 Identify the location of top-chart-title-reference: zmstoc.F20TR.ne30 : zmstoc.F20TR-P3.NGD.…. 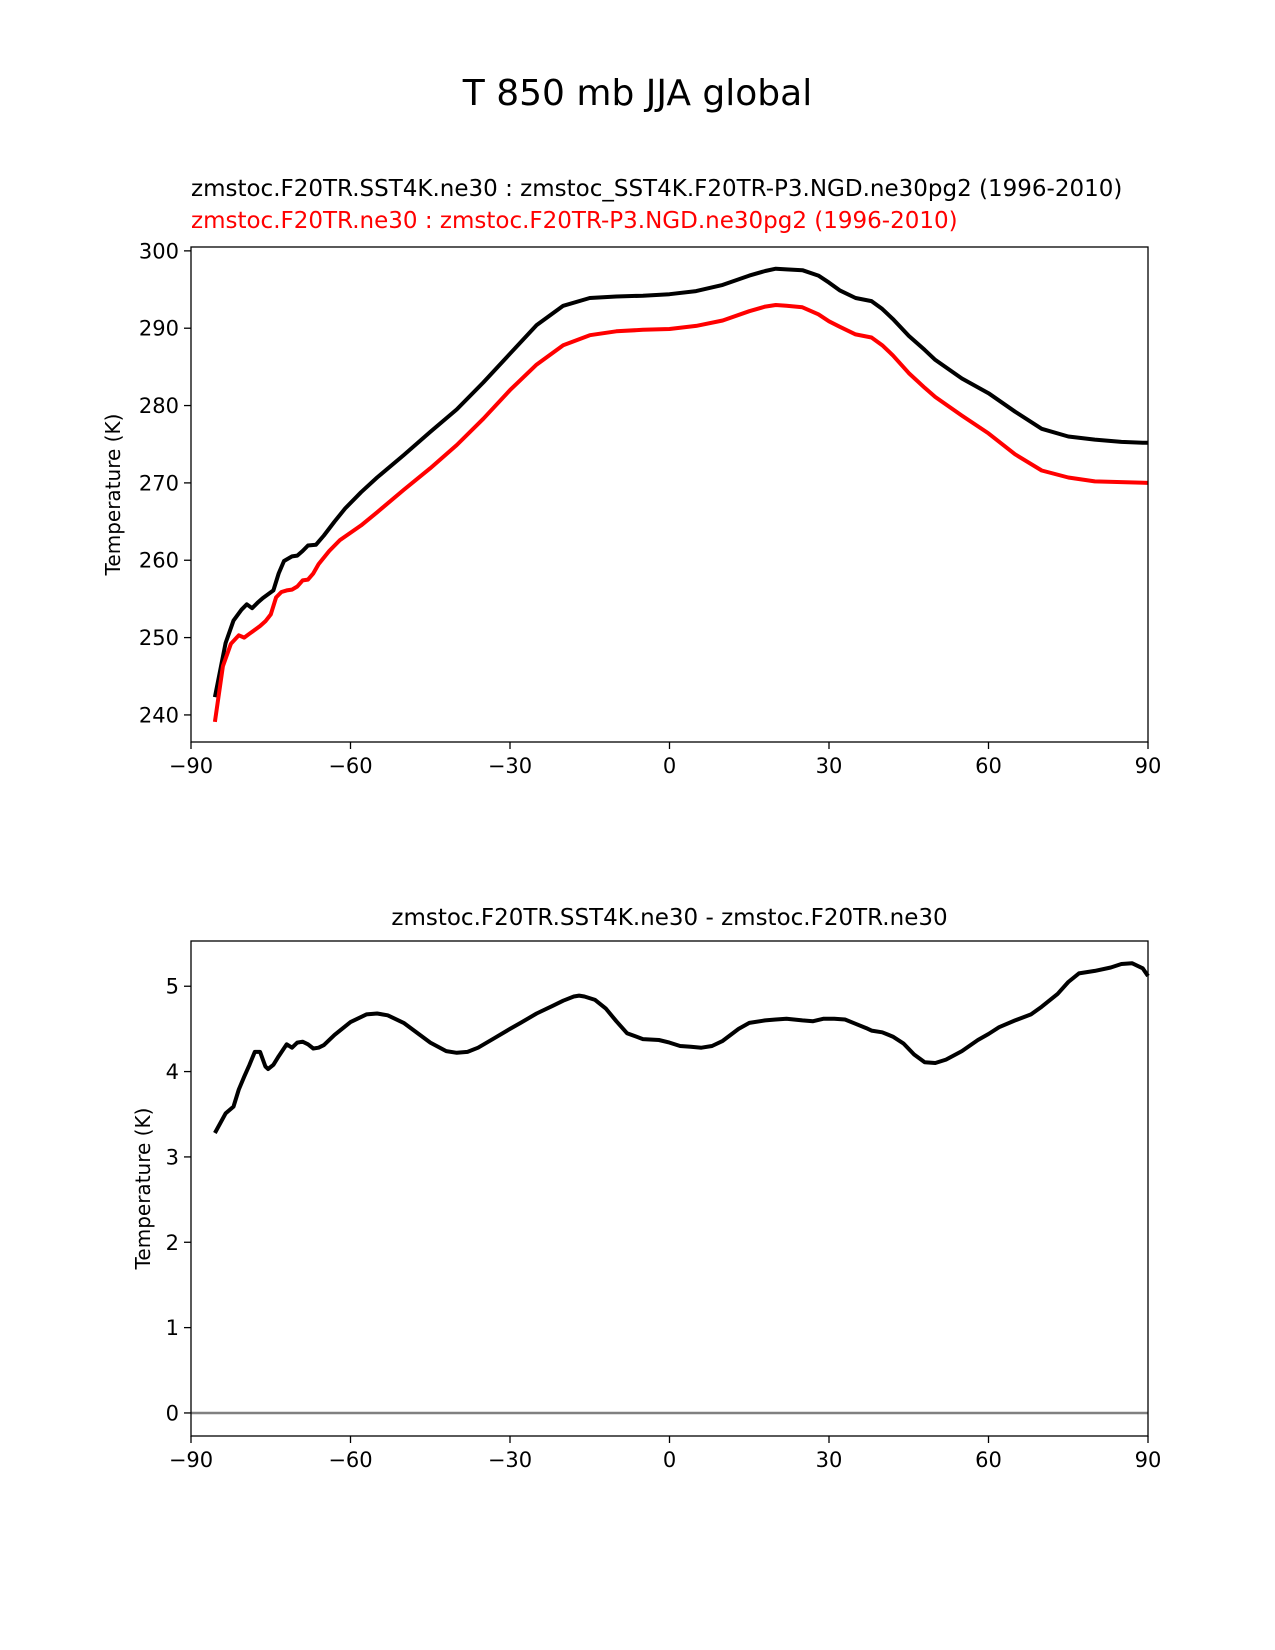
(574, 221).